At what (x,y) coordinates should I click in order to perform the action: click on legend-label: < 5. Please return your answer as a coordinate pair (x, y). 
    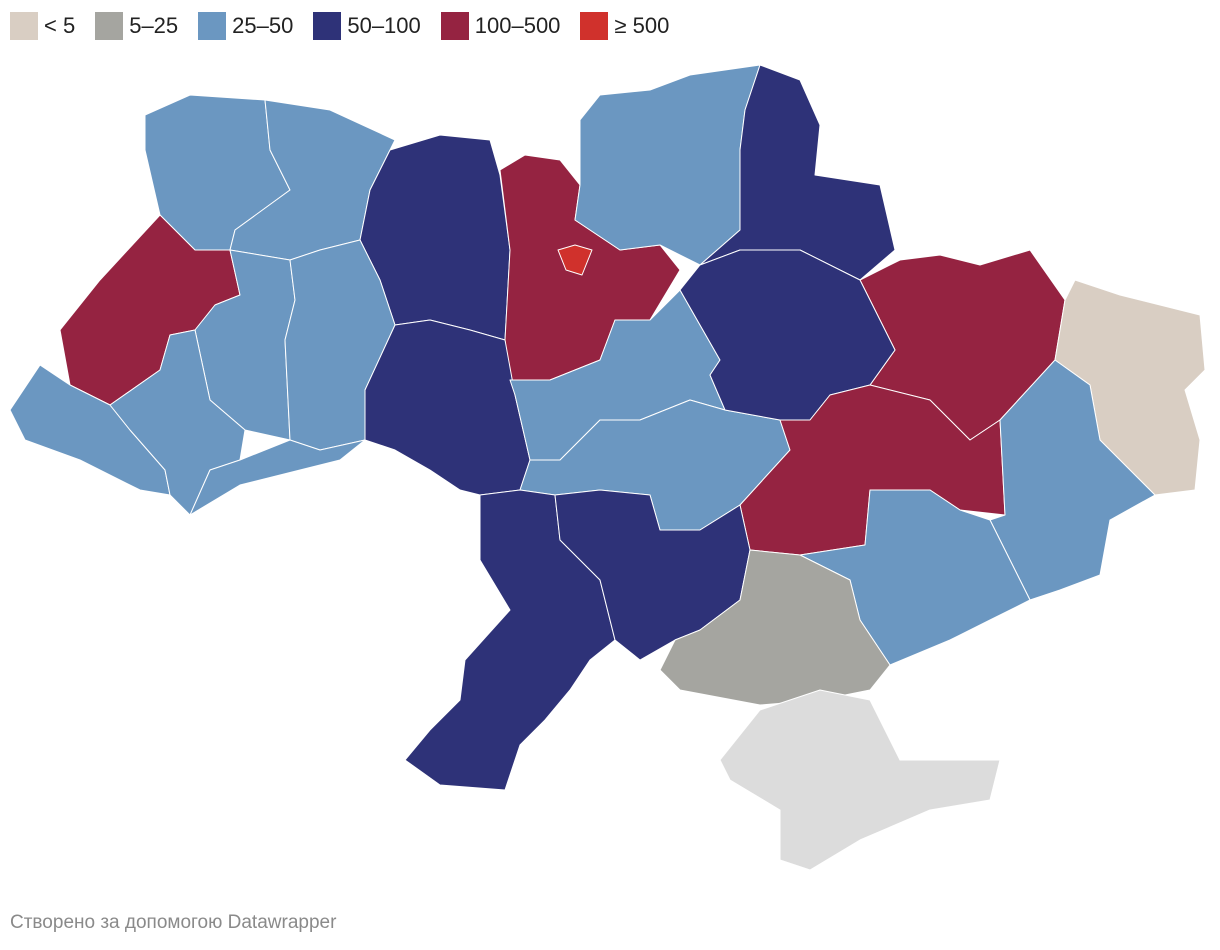
    Looking at the image, I should click on (60, 25).